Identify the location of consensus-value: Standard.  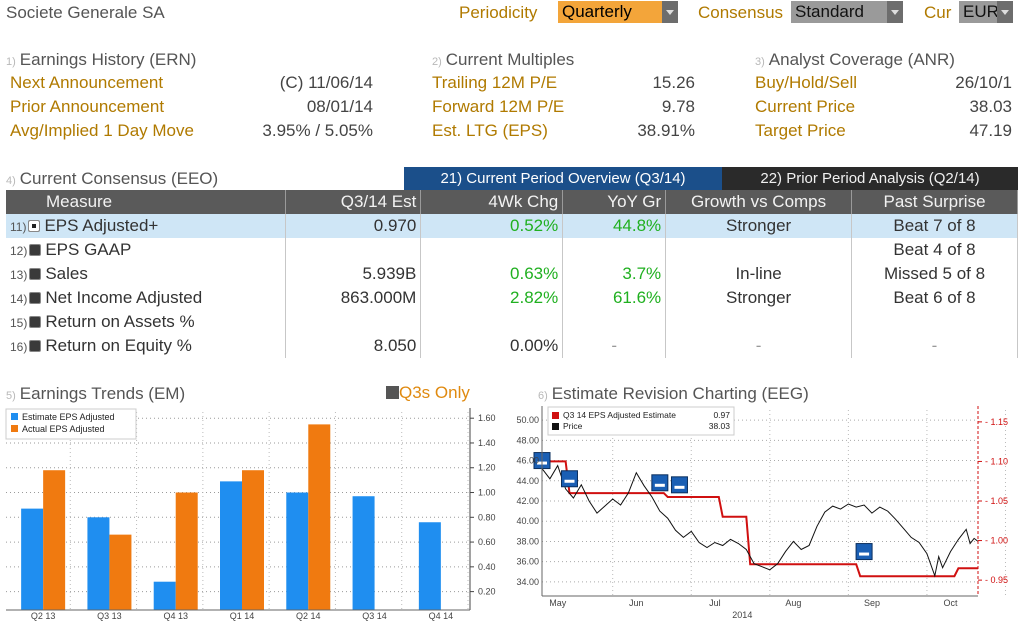
(839, 12).